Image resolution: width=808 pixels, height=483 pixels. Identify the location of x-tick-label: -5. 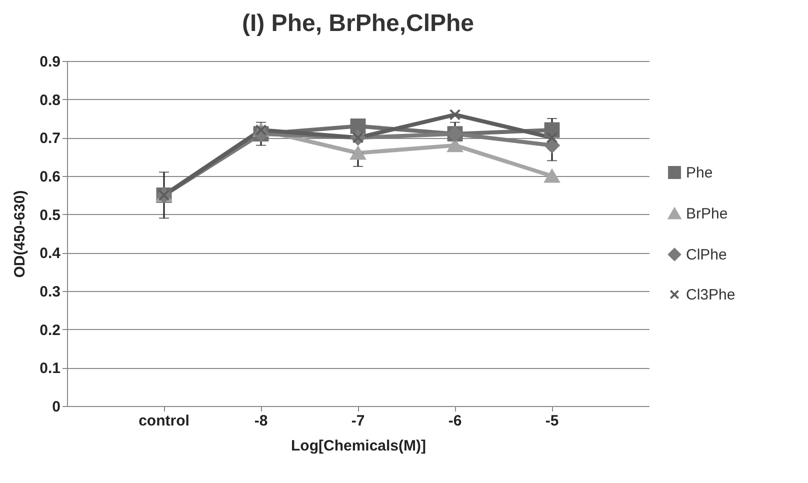
(552, 421).